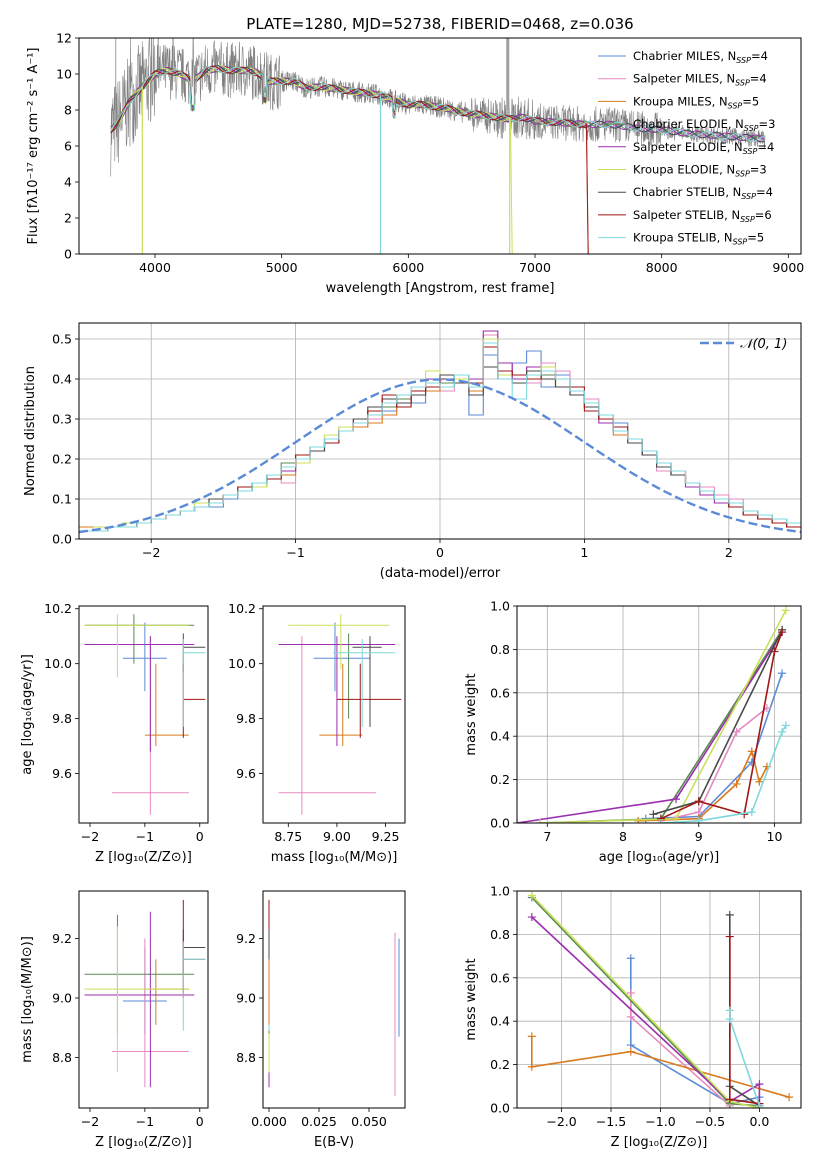  I want to click on legend-entry: Salpeter STELIB, NSSP=6, so click(702, 216).